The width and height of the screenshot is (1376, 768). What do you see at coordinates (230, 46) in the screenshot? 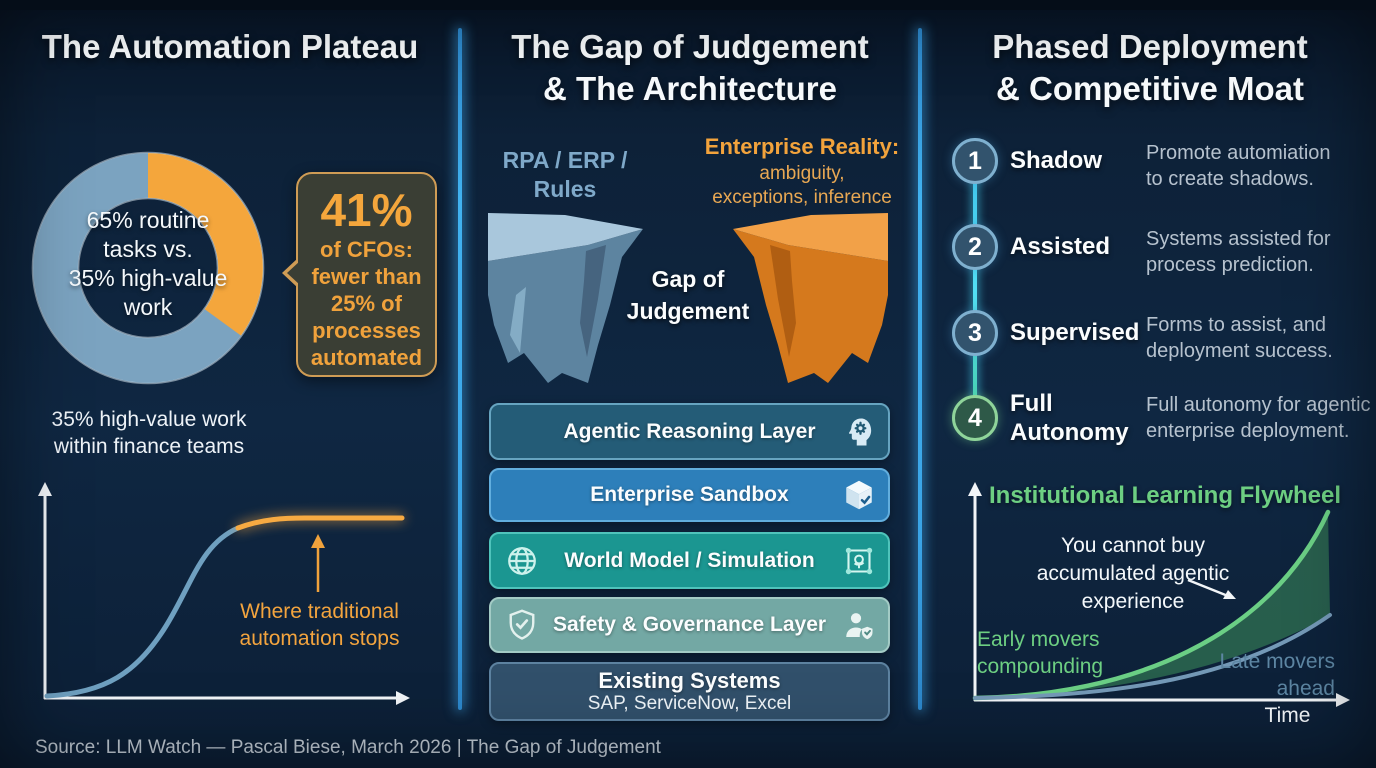
I see `col1-title: The Automation Plateau` at bounding box center [230, 46].